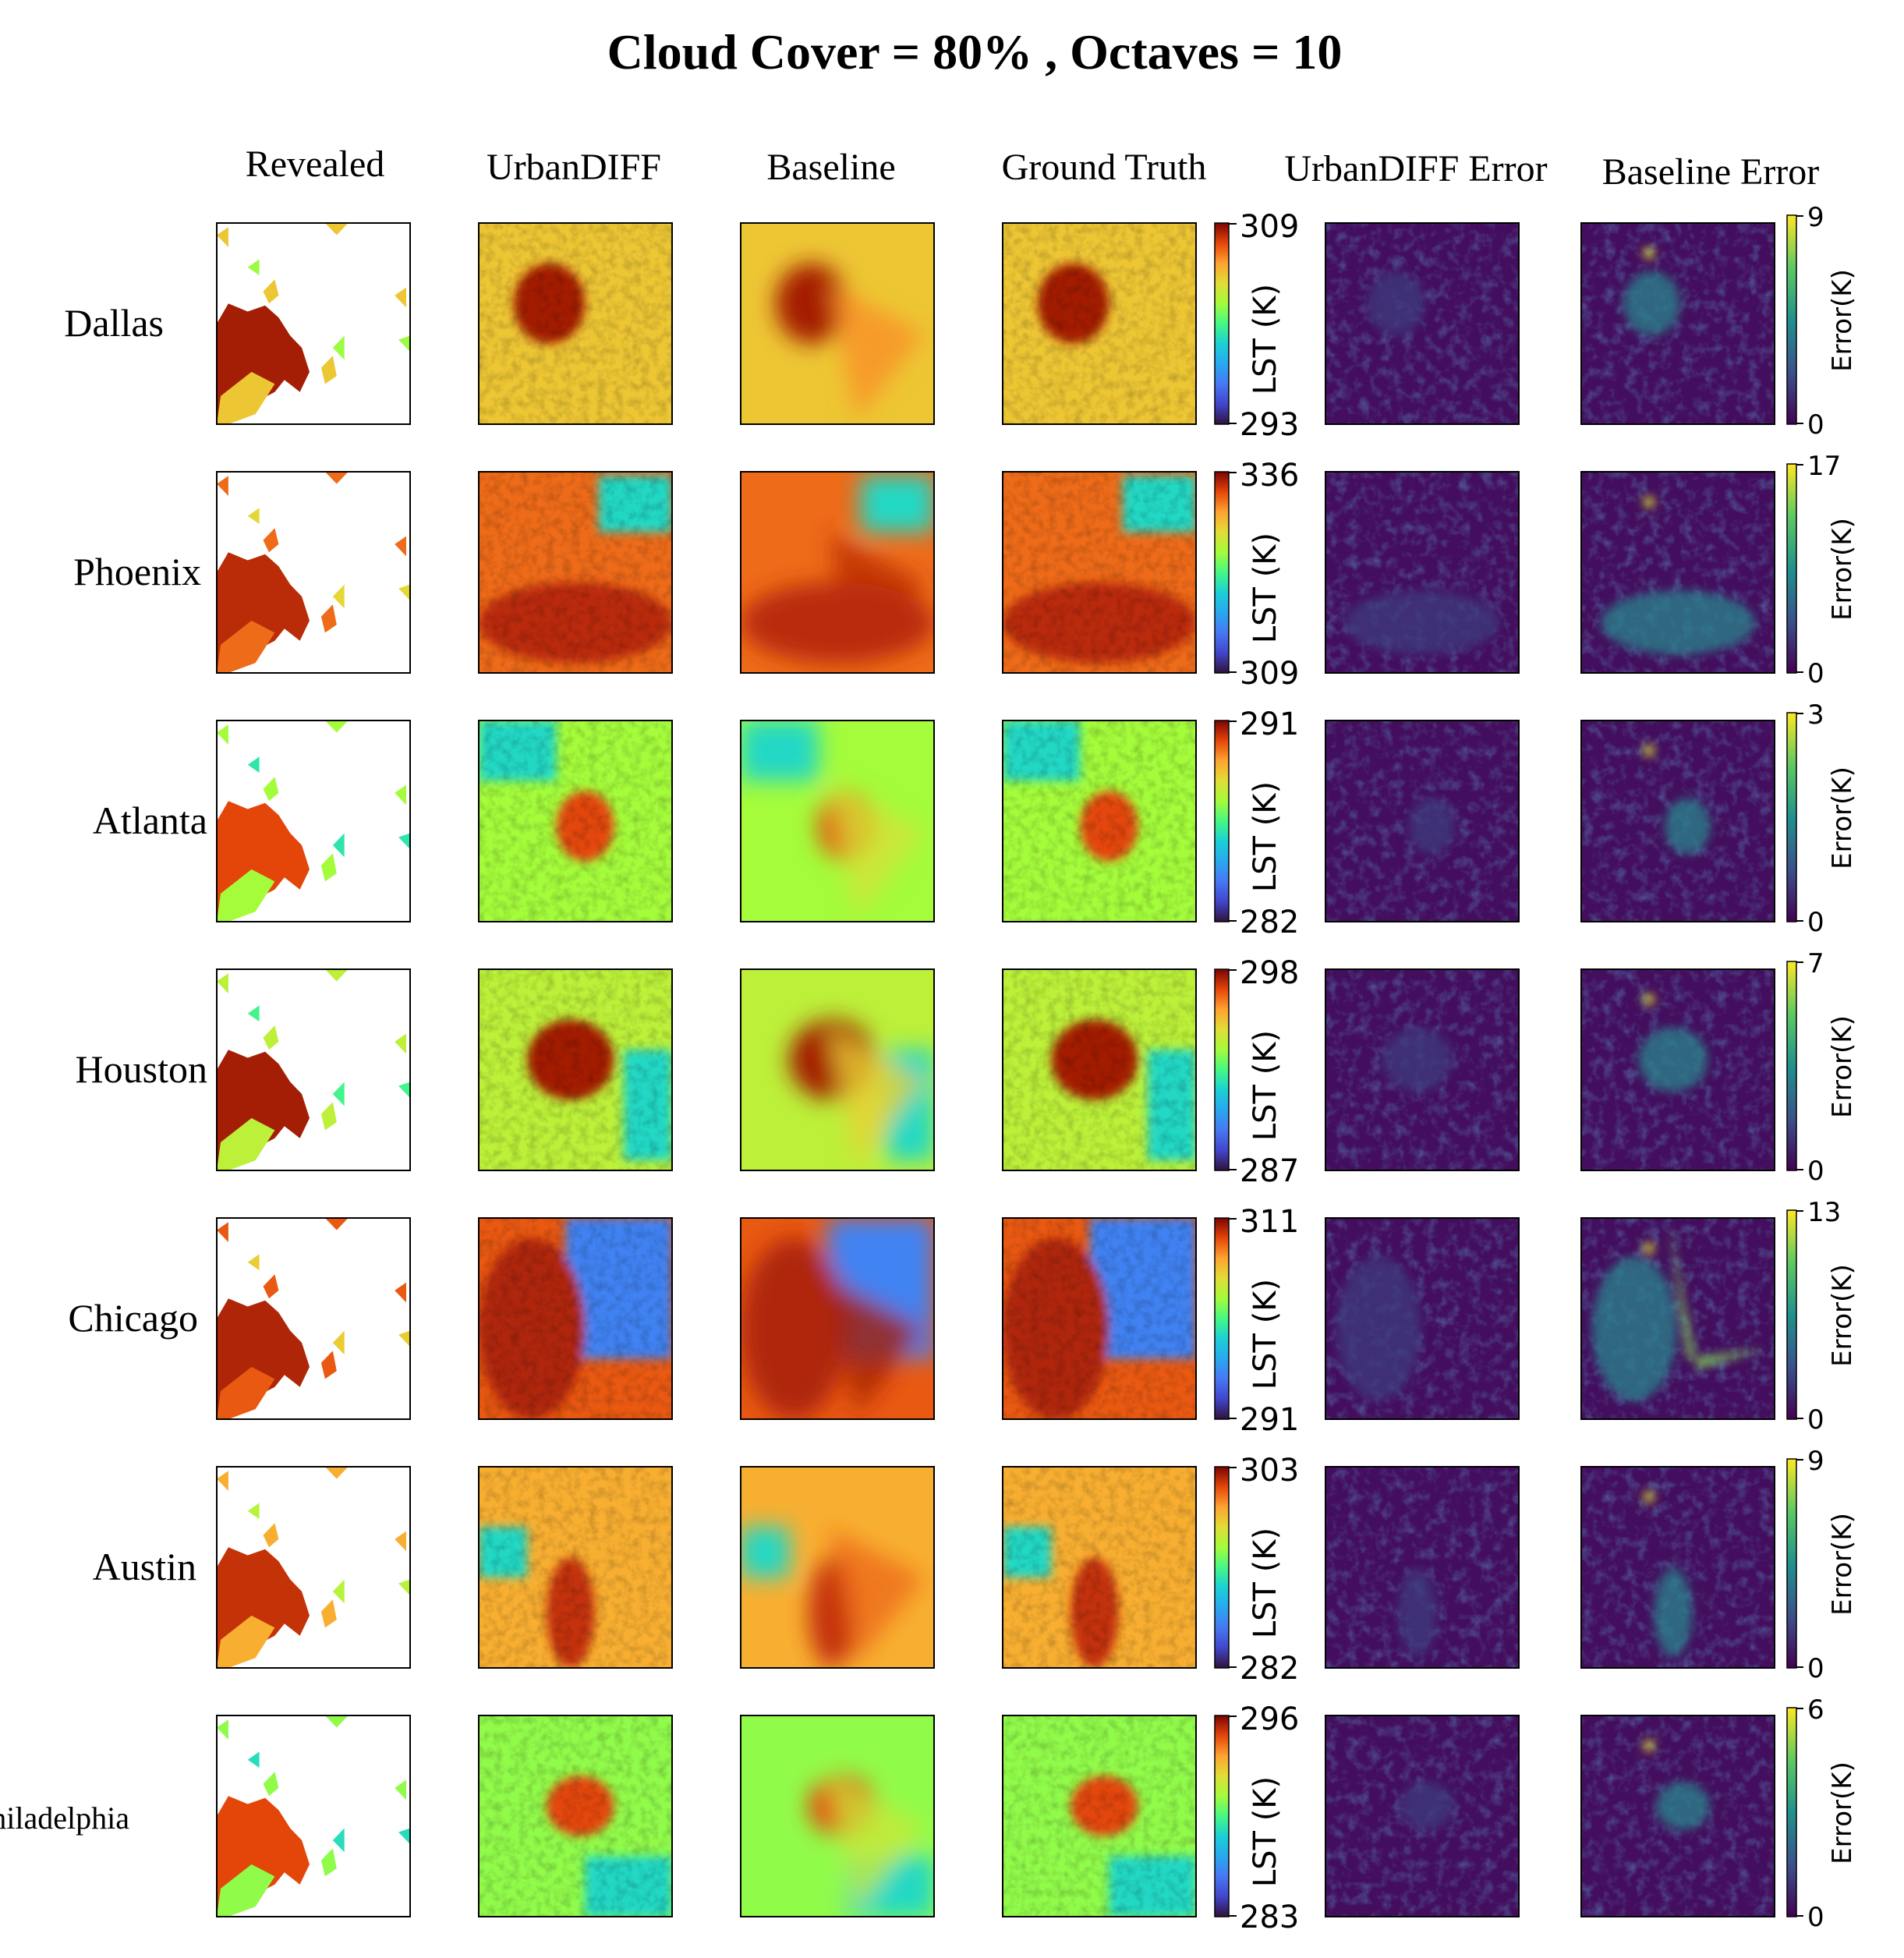  Describe the element at coordinates (1816, 715) in the screenshot. I see `error-max-label: 3` at that location.